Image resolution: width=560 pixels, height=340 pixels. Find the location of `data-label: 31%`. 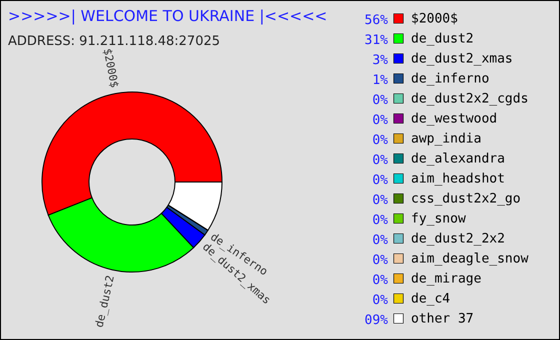

data-label: 31% is located at coordinates (376, 40).